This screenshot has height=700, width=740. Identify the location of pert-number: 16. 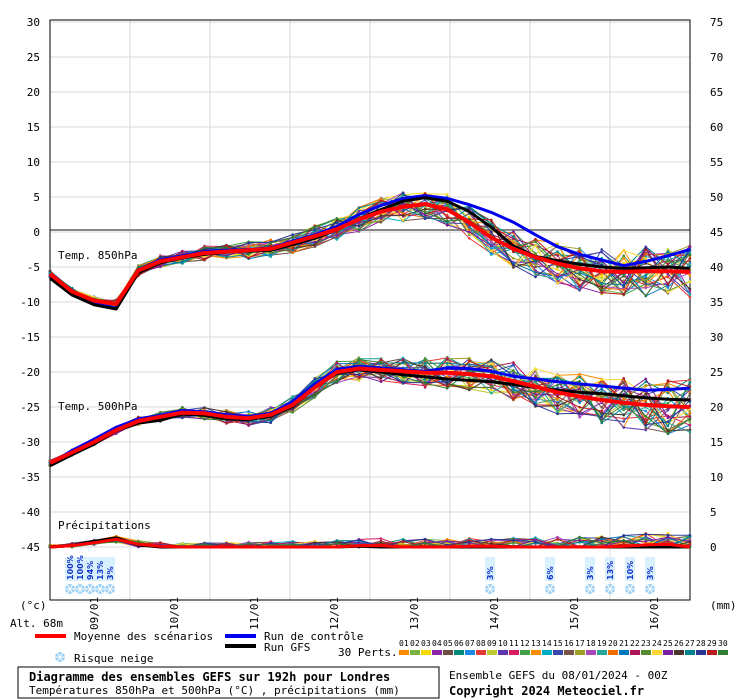
(569, 643).